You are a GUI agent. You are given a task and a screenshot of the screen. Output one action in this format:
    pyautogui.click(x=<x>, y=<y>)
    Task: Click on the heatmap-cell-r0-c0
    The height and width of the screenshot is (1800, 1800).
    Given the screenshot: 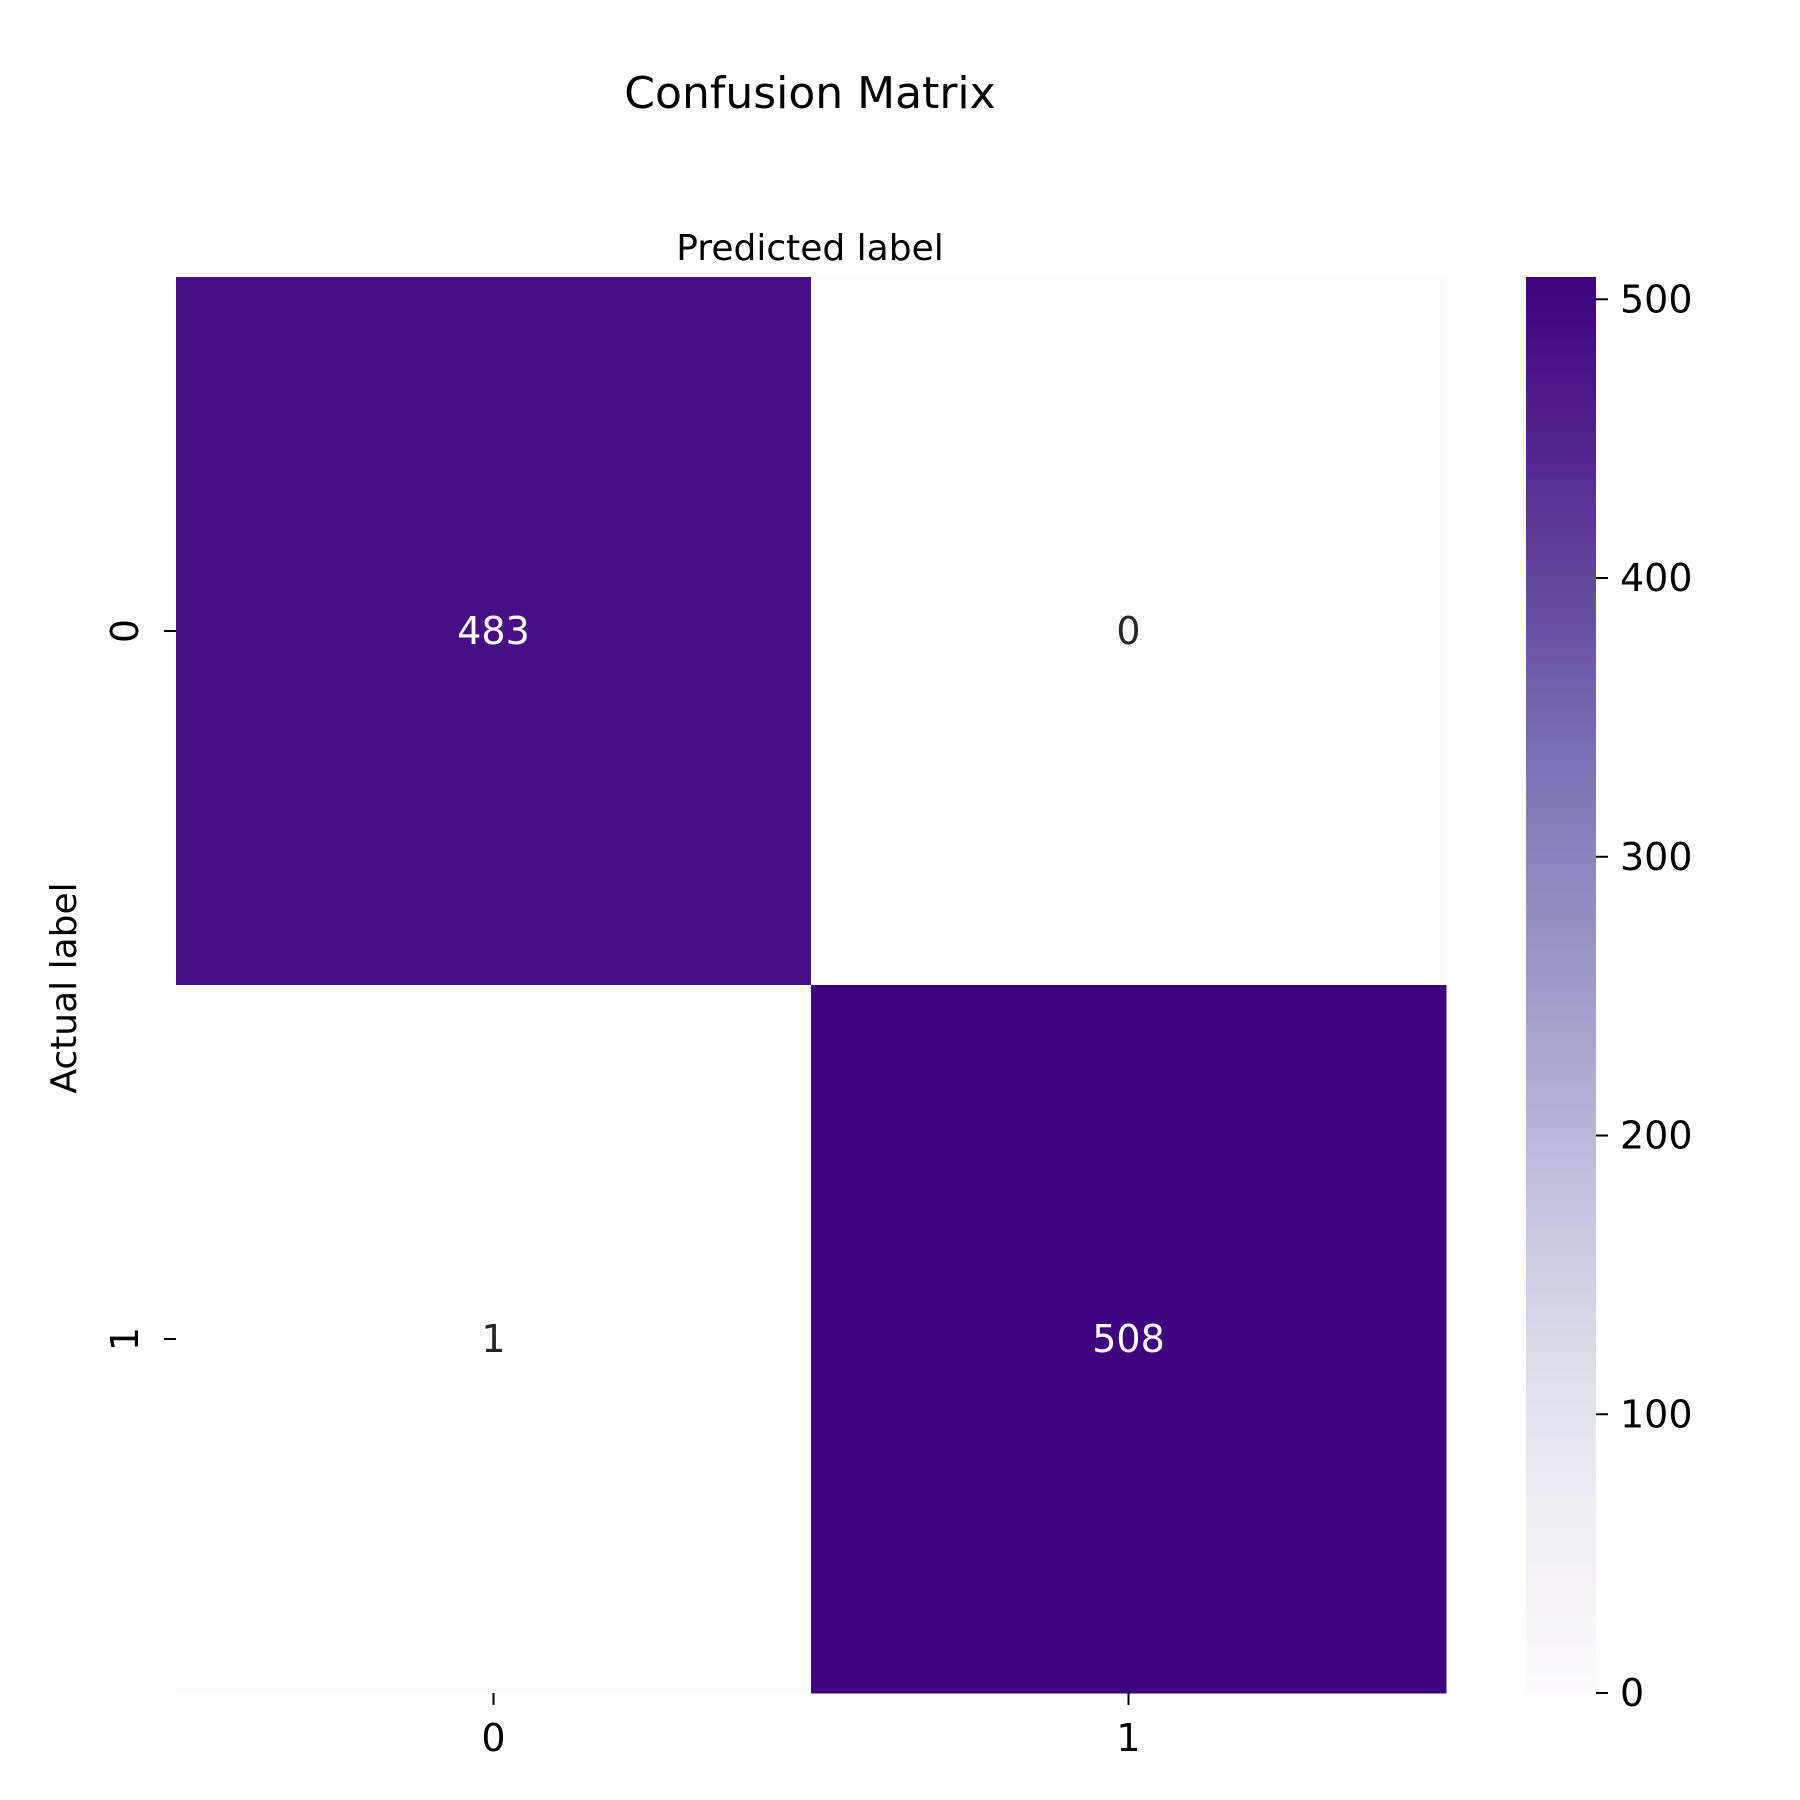 What is the action you would take?
    pyautogui.click(x=494, y=631)
    